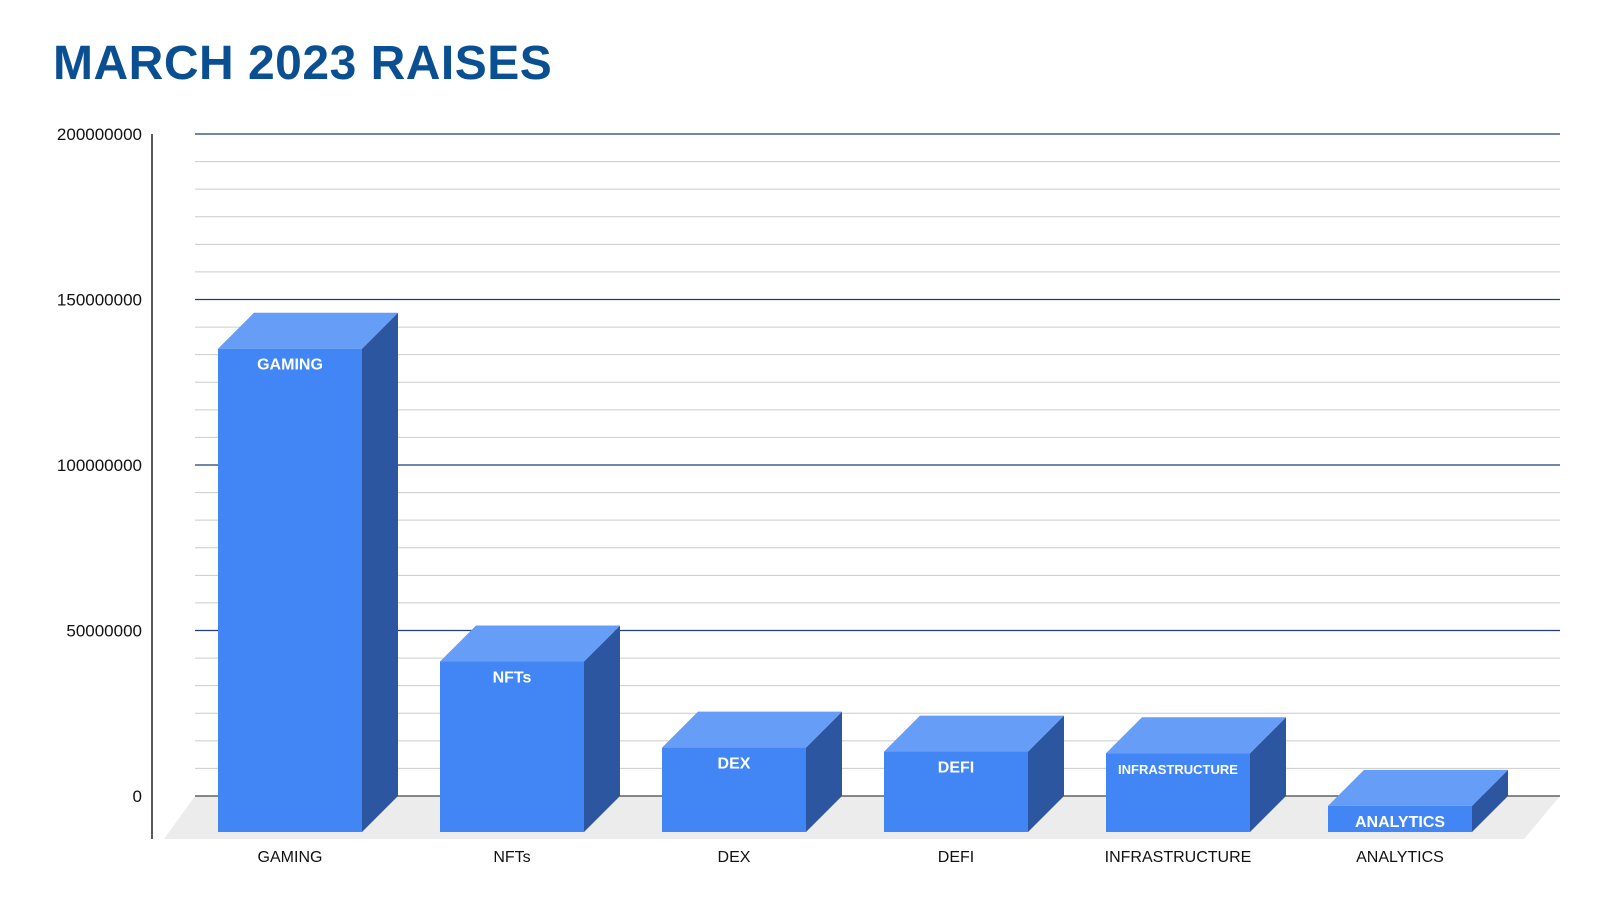 This screenshot has width=1600, height=905. I want to click on chart-title: MARCH 2023 RAISES, so click(303, 63).